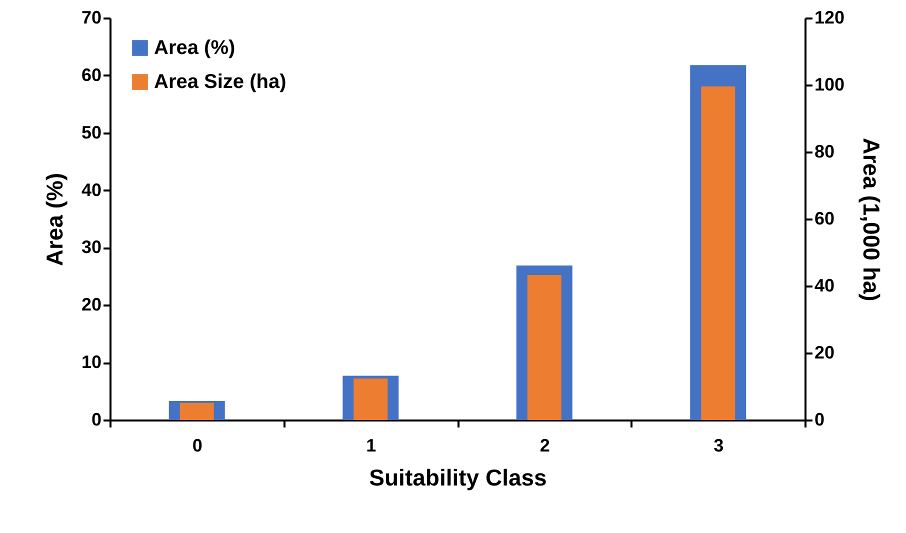 This screenshot has height=533, width=906. I want to click on y-tick-label: 40, so click(91, 190).